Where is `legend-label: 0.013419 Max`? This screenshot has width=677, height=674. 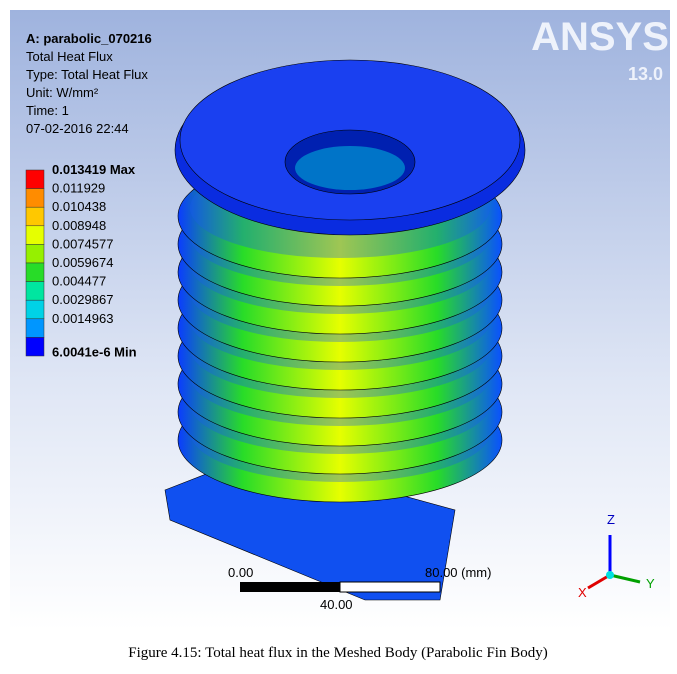
legend-label: 0.013419 Max is located at coordinates (94, 169).